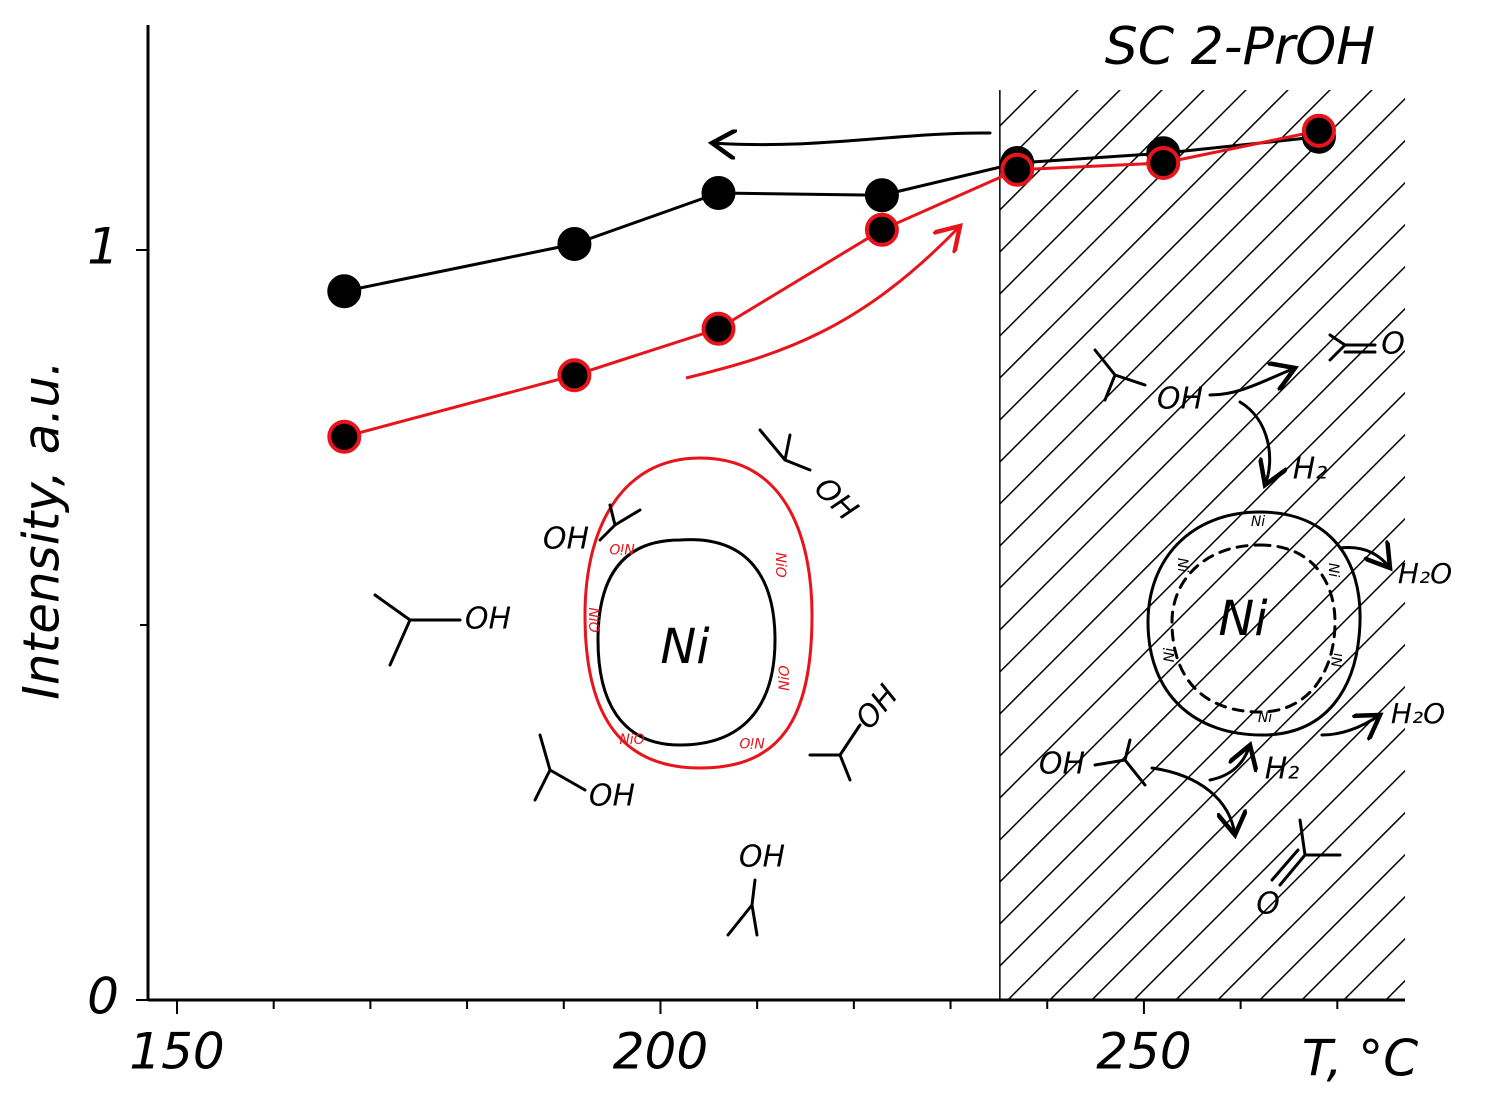 This screenshot has width=1500, height=1109. Describe the element at coordinates (852, 139) in the screenshot. I see `cooling-arrow` at that location.